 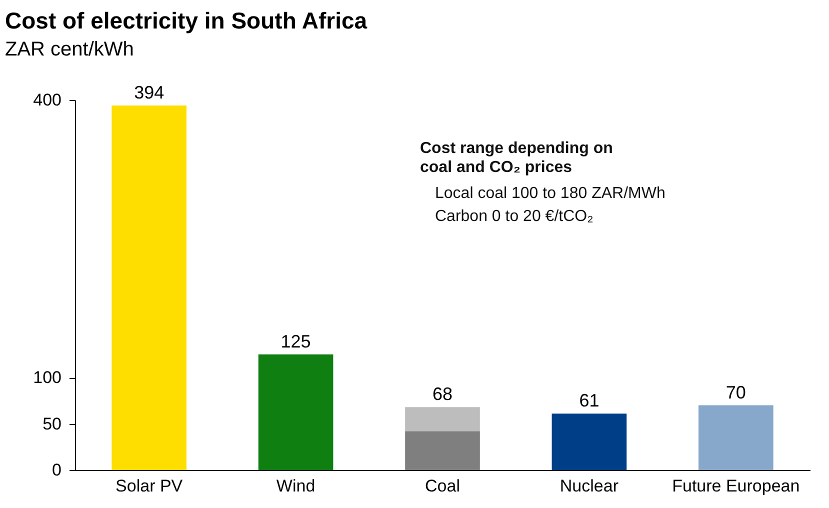 What do you see at coordinates (442, 486) in the screenshot?
I see `x-tick-label: Coal` at bounding box center [442, 486].